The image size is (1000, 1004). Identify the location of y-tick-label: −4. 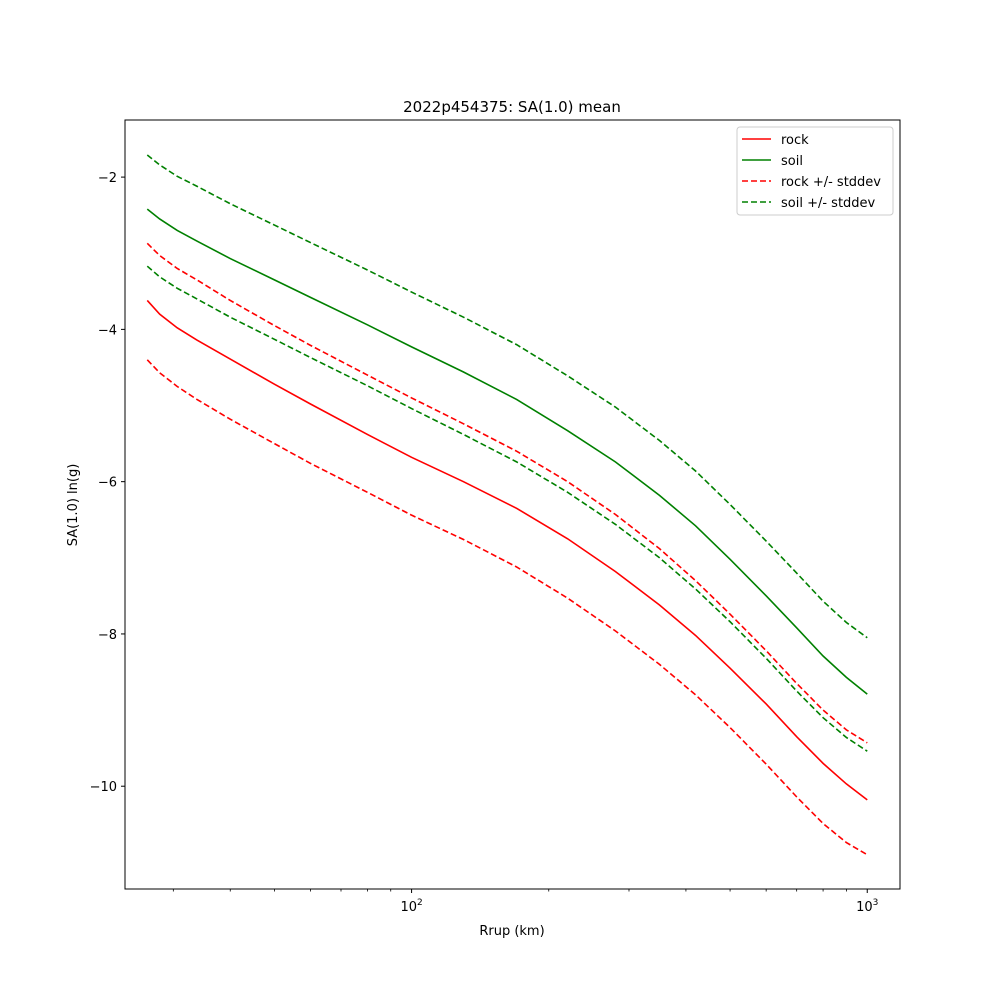
(107, 330).